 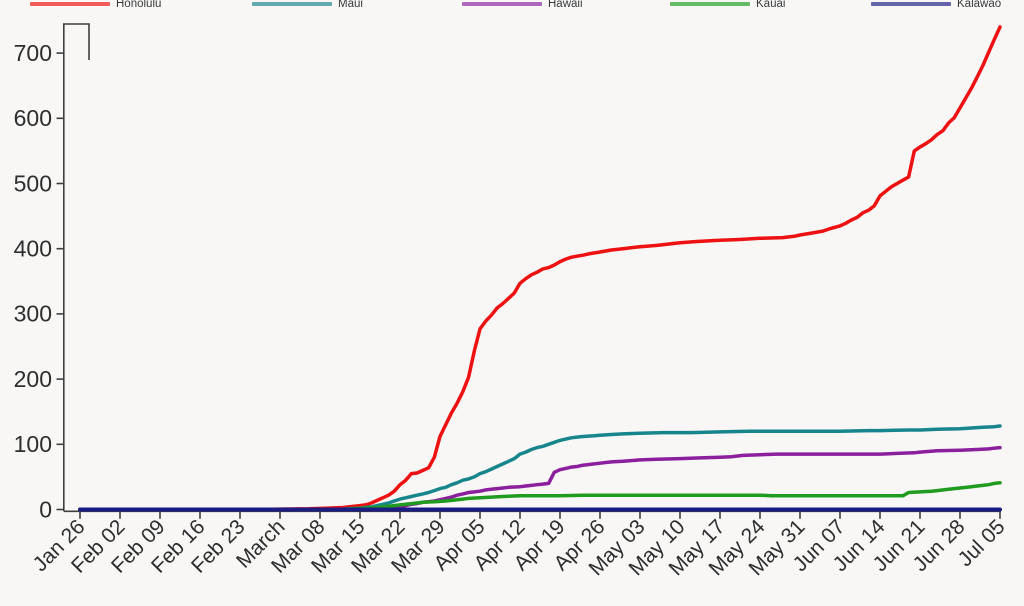 What do you see at coordinates (540, 496) in the screenshot?
I see `series-line-kauai` at bounding box center [540, 496].